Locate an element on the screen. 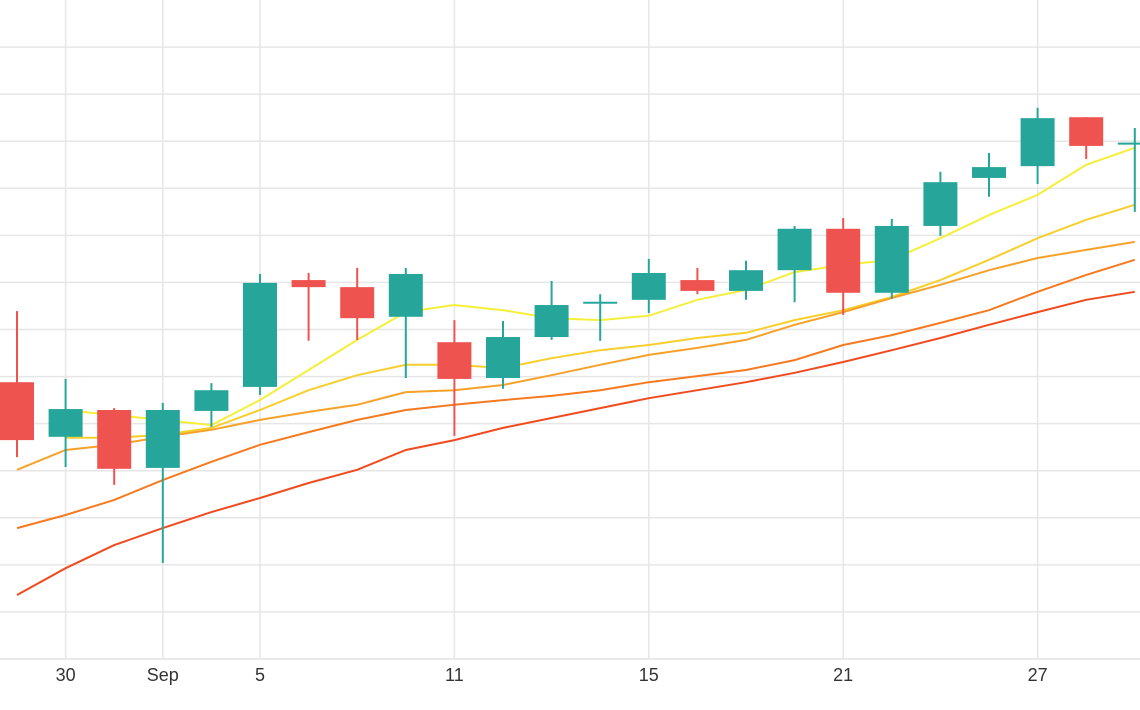  x-tick-label: 15 is located at coordinates (649, 675).